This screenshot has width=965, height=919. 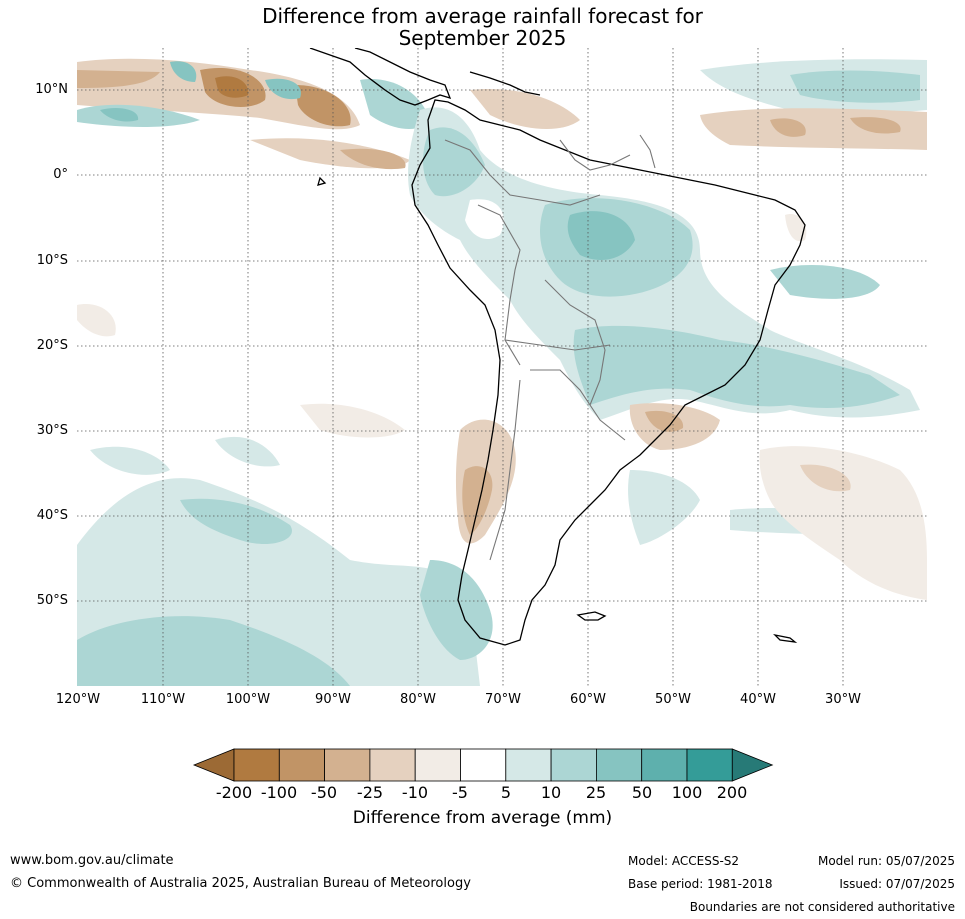 What do you see at coordinates (503, 699) in the screenshot?
I see `lon-label-70w: 70°W` at bounding box center [503, 699].